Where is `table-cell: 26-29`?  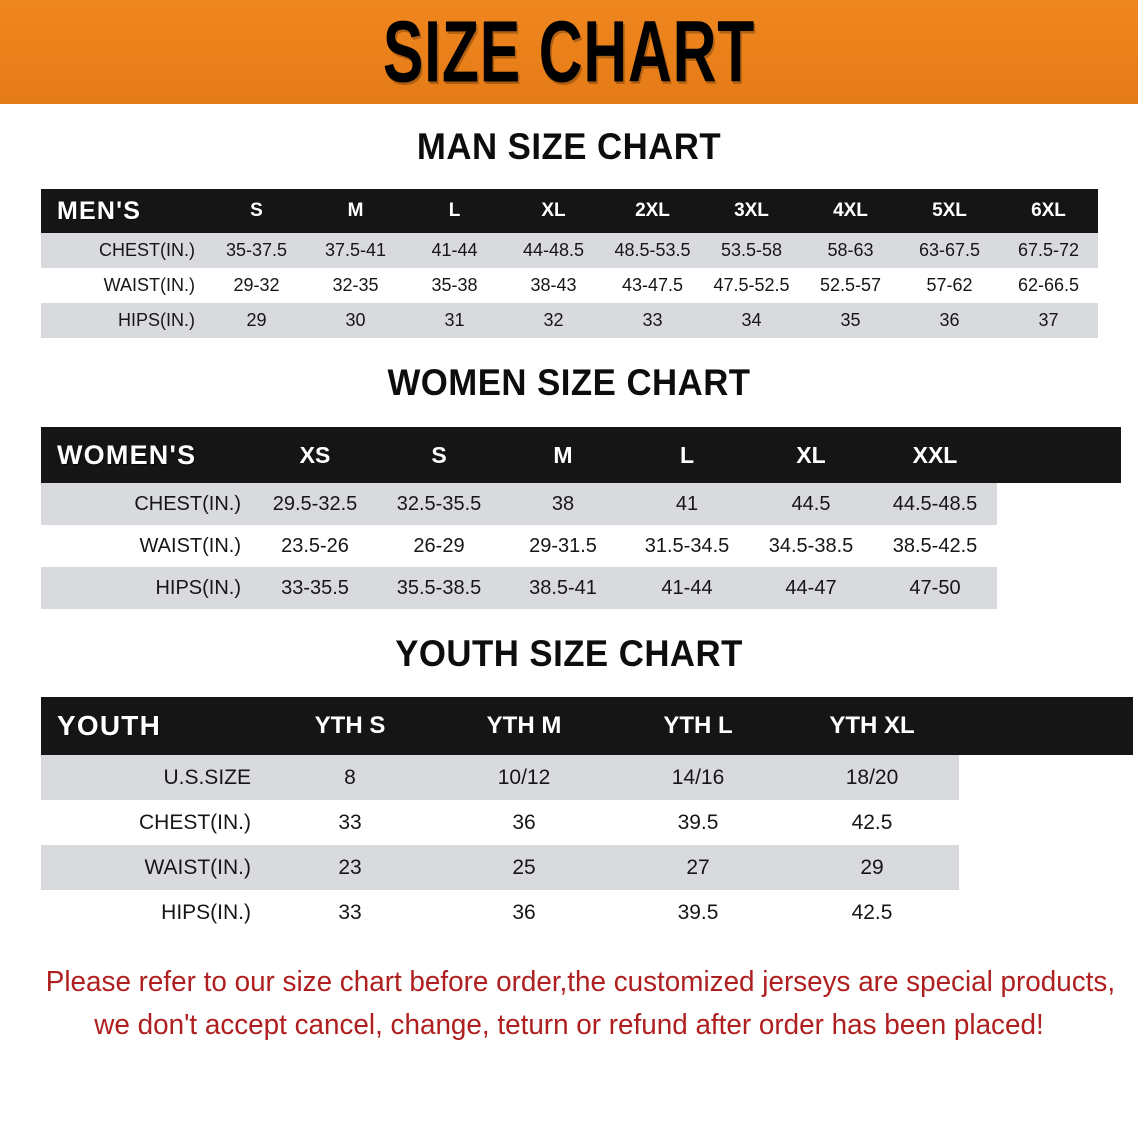 table-cell: 26-29 is located at coordinates (439, 546).